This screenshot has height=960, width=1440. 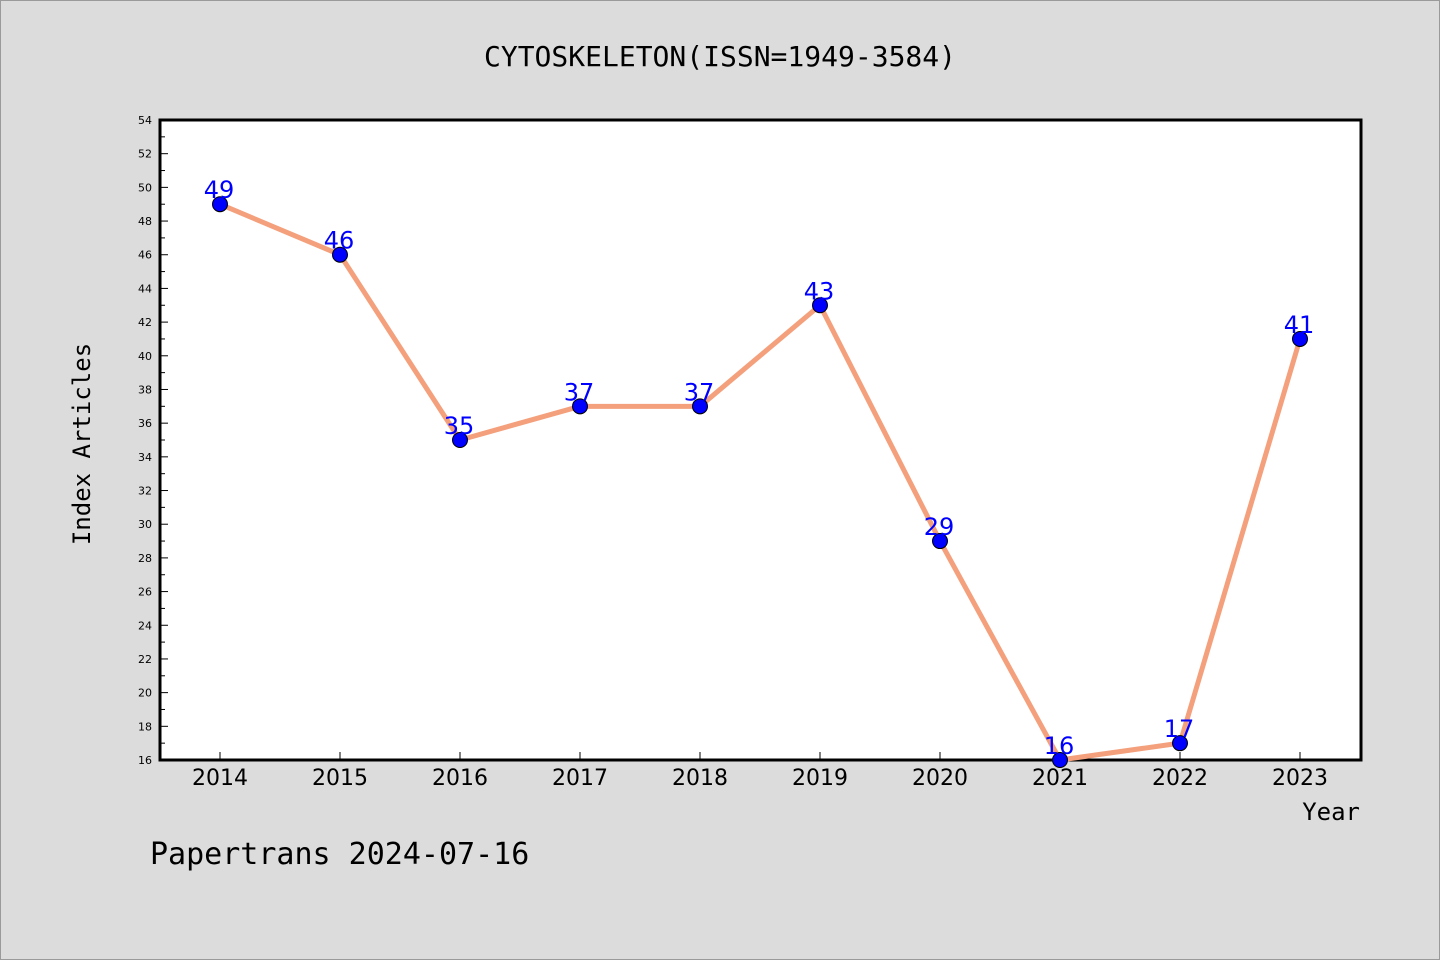 I want to click on x-tick-label: 2023, so click(x=1300, y=778).